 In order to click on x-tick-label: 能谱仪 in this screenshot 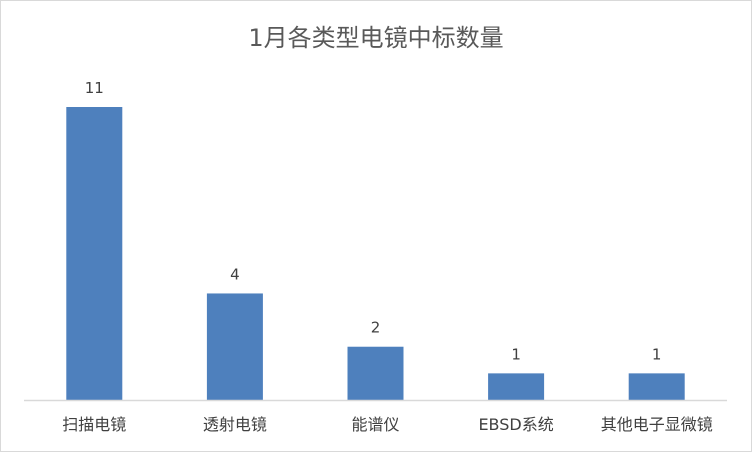, I will do `click(375, 424)`.